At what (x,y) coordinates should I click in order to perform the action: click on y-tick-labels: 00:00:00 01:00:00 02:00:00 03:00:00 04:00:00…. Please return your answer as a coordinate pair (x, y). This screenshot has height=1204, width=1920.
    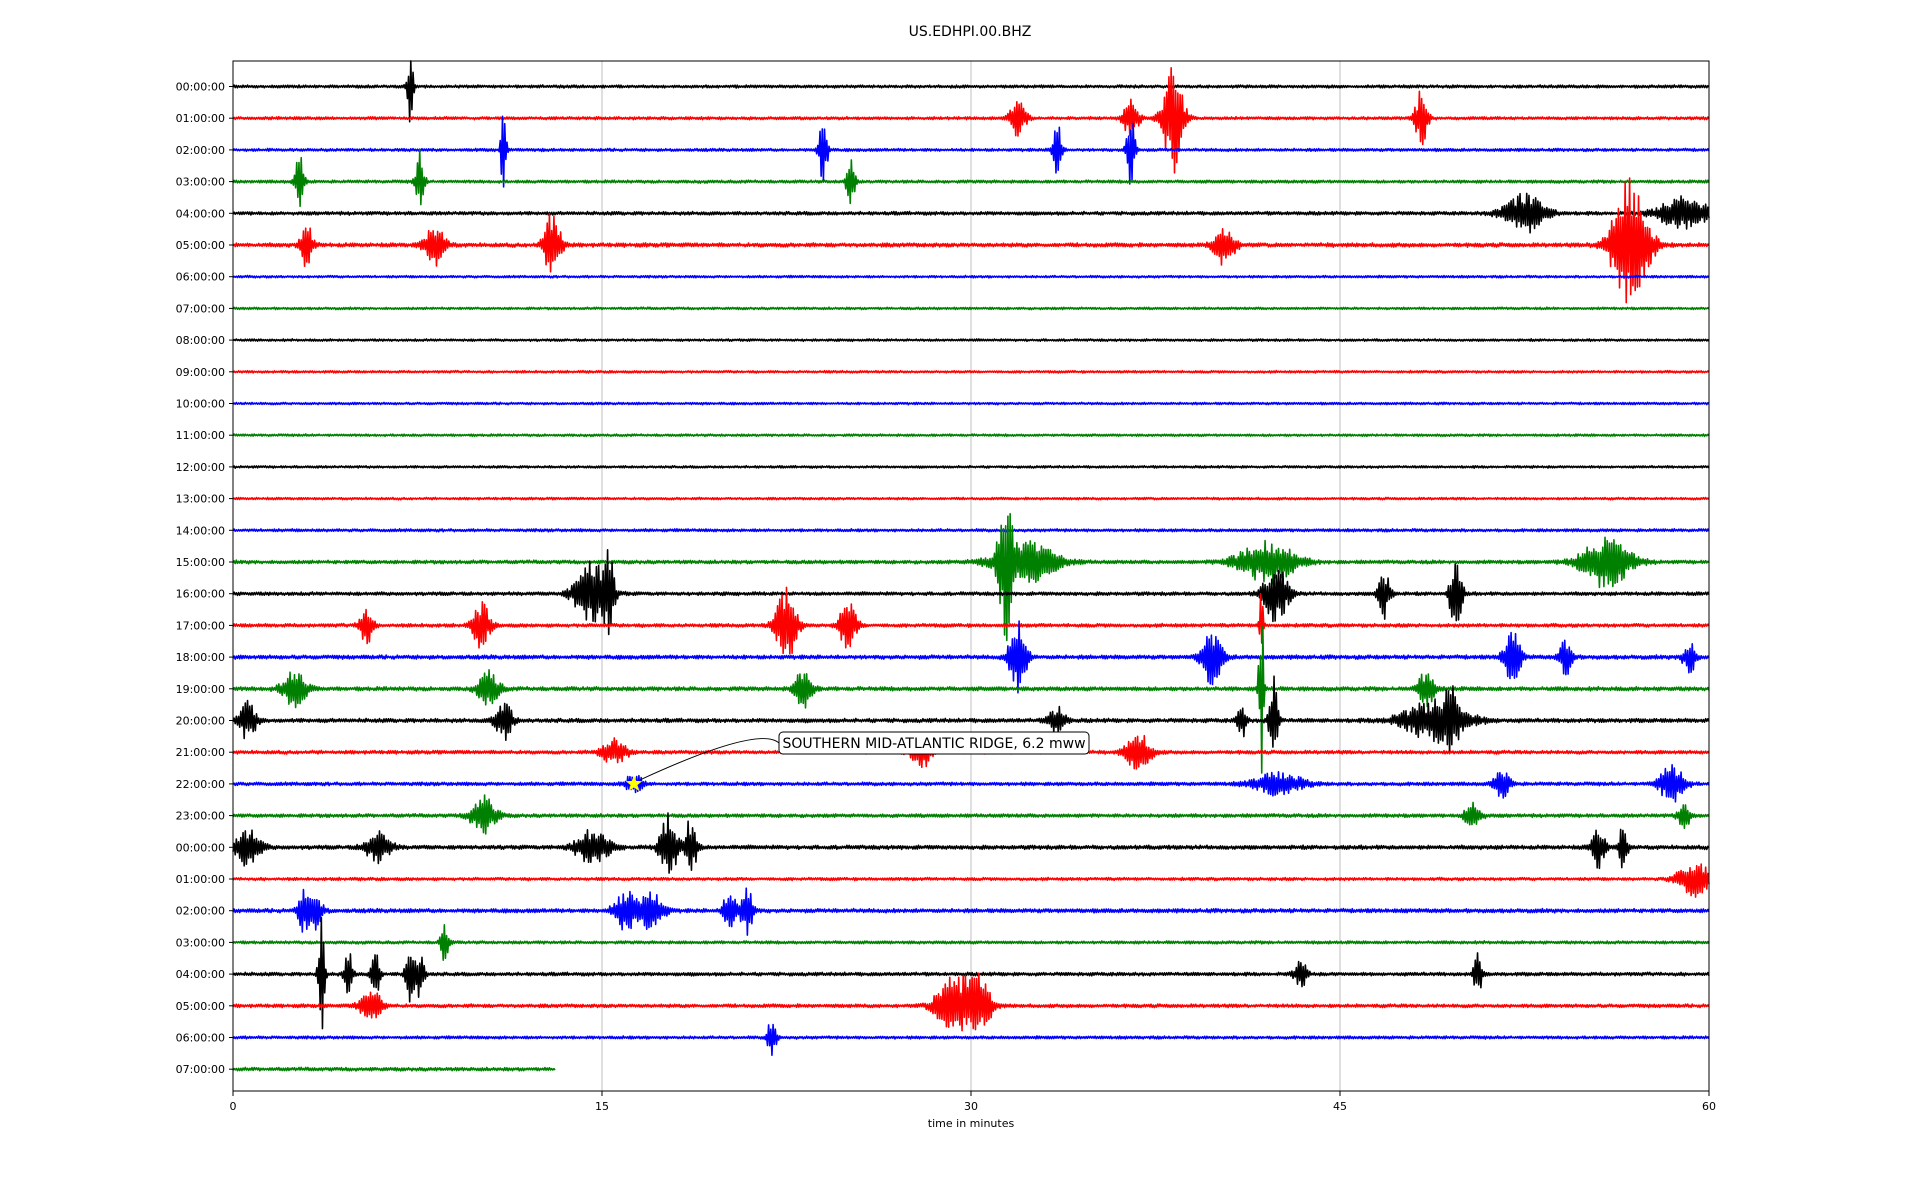
    Looking at the image, I should click on (204, 578).